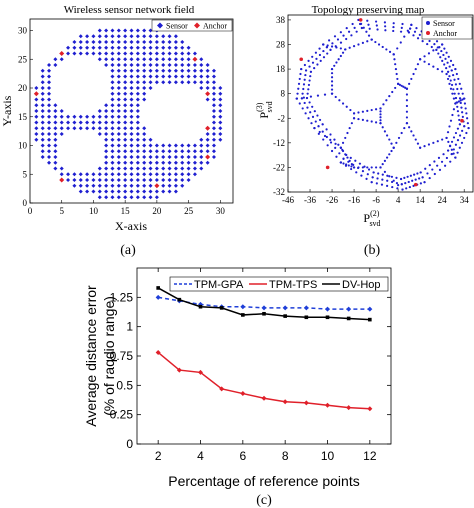  What do you see at coordinates (283, 94) in the screenshot?
I see `y-tick-label: 8` at bounding box center [283, 94].